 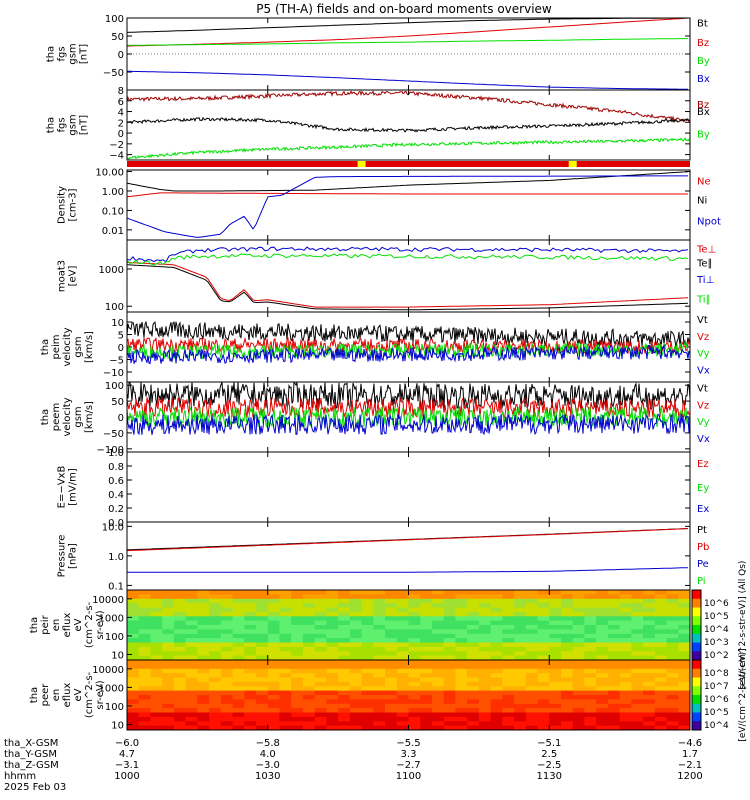 I want to click on series-line-Vy, so click(x=408, y=350).